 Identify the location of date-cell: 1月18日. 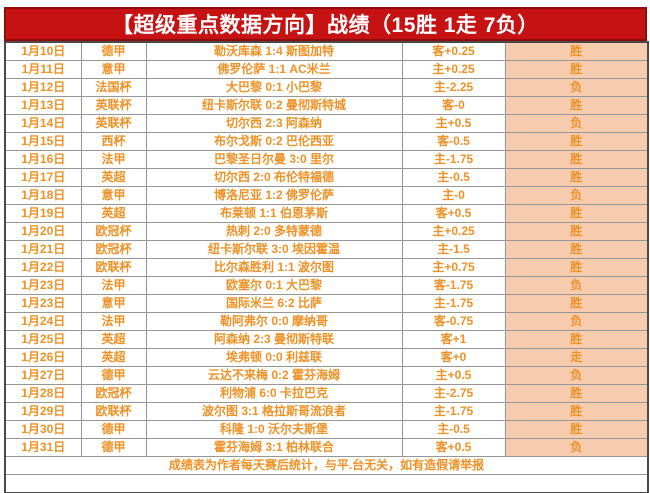
(43, 195).